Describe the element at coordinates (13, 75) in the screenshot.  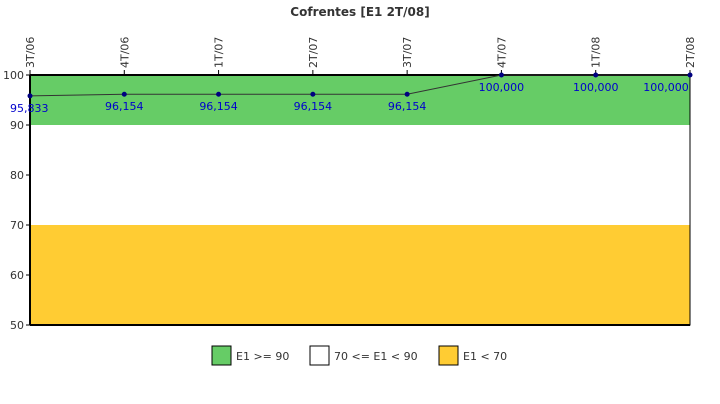
I see `y-tick-label-100: 100` at that location.